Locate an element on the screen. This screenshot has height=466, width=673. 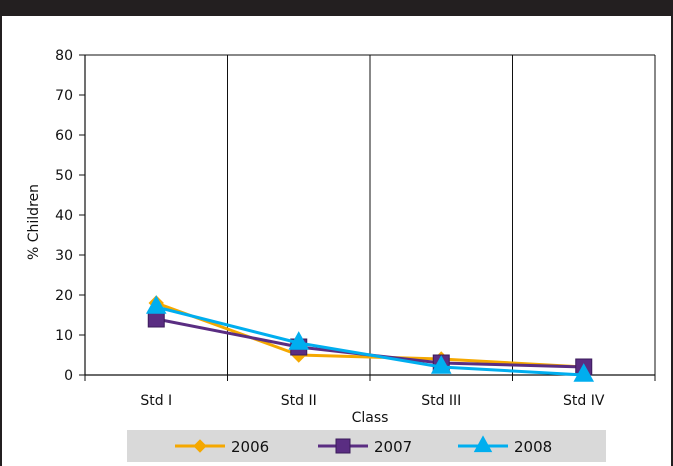
y-tick-label: 30 is located at coordinates (64, 256).